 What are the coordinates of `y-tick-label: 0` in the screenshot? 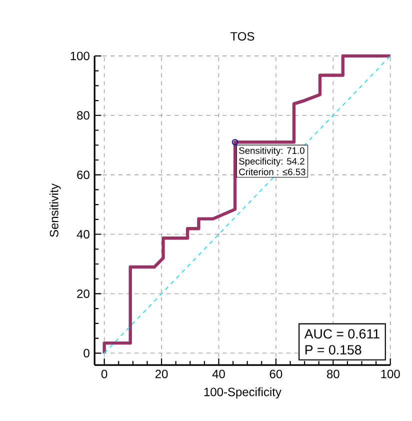 It's located at (87, 353).